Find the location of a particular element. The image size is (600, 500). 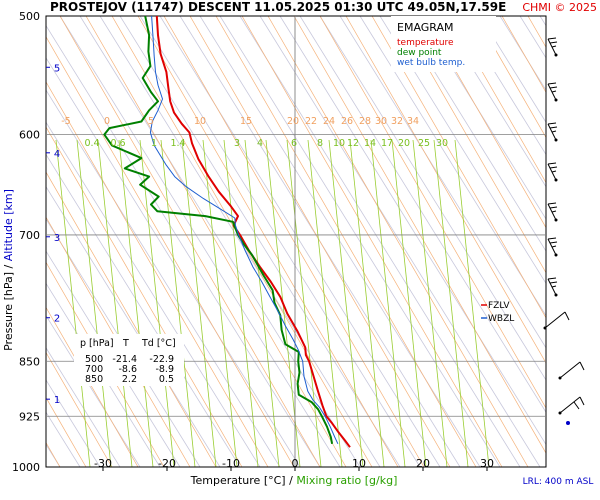

moist-adiabat-label: 32 is located at coordinates (397, 121).